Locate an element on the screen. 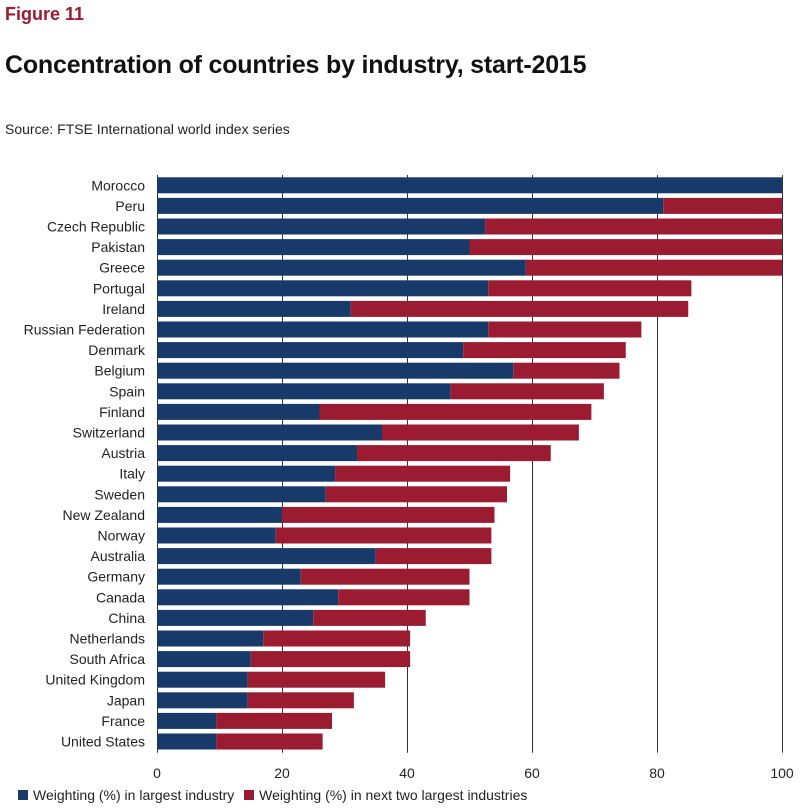 This screenshot has width=800, height=809. bar-largest-austria is located at coordinates (257, 453).